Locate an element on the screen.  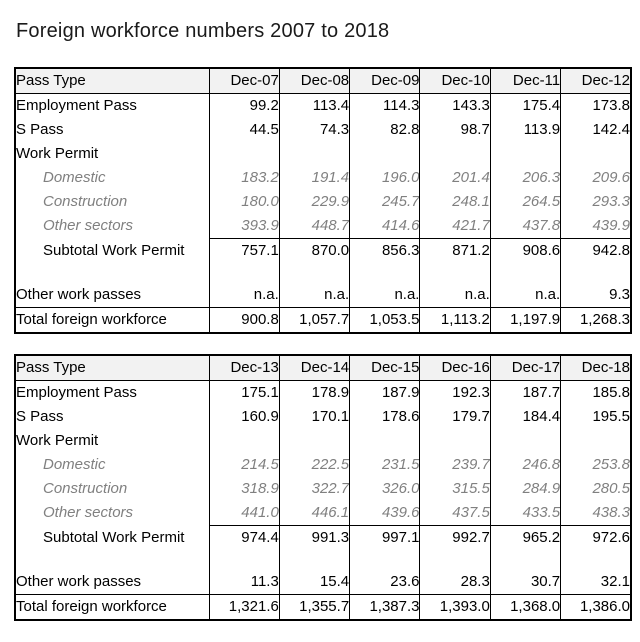
value-cell: 185.8 is located at coordinates (595, 392).